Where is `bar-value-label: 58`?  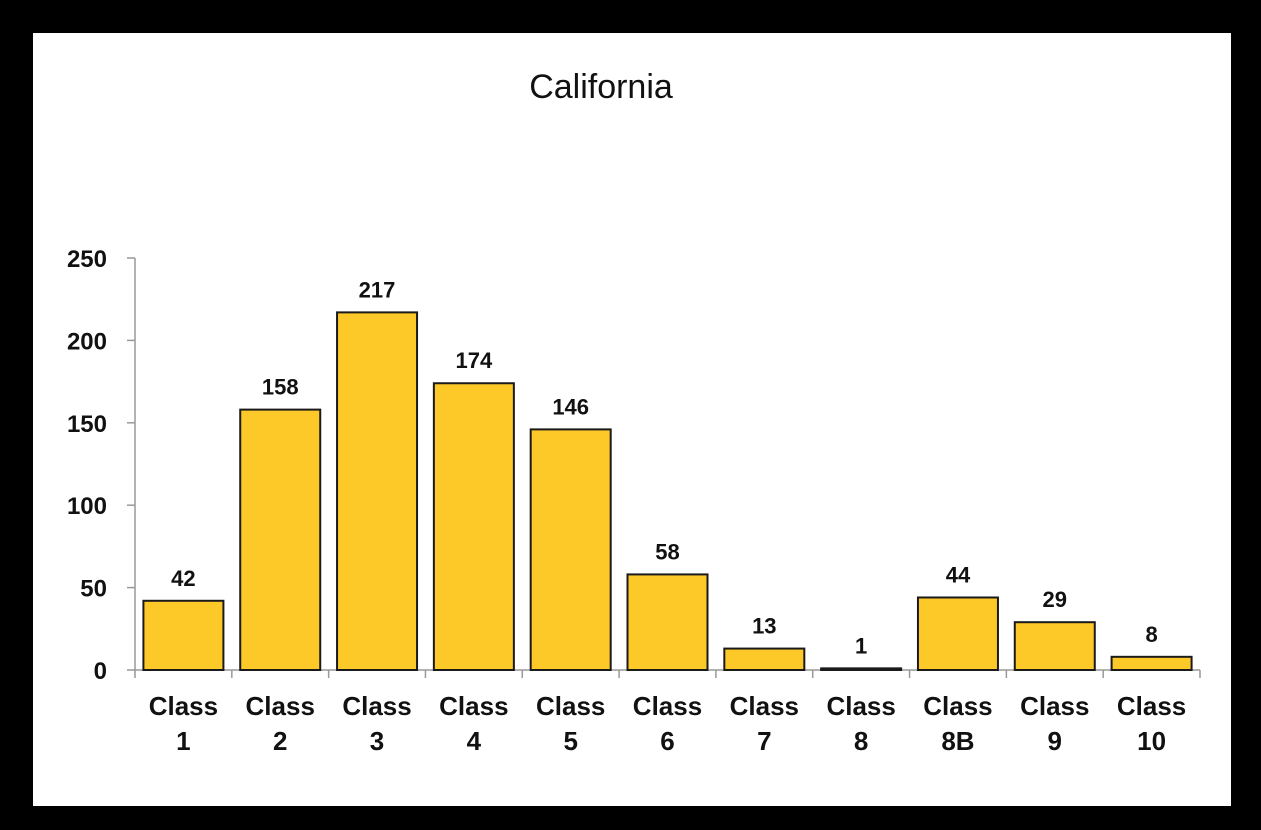 bar-value-label: 58 is located at coordinates (667, 551).